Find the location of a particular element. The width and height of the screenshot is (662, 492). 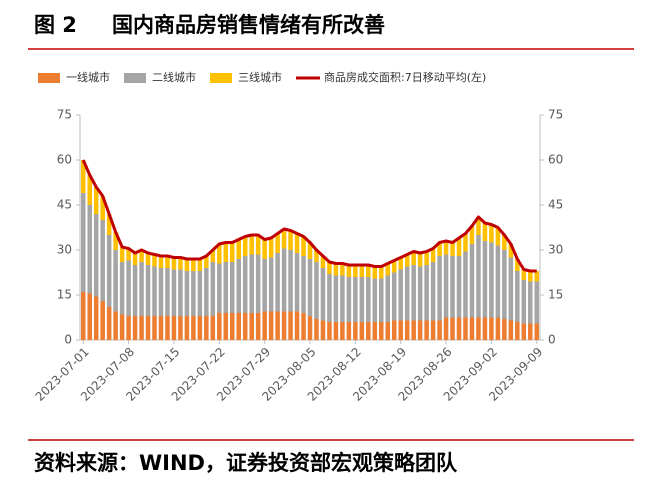

y-tick-label: 75 is located at coordinates (64, 115).